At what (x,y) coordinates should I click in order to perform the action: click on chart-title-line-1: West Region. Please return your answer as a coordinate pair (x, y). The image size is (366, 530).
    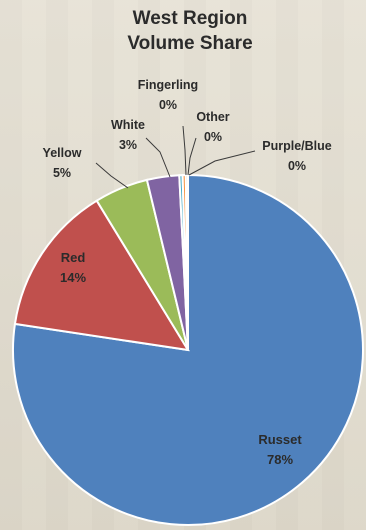
    Looking at the image, I should click on (190, 18).